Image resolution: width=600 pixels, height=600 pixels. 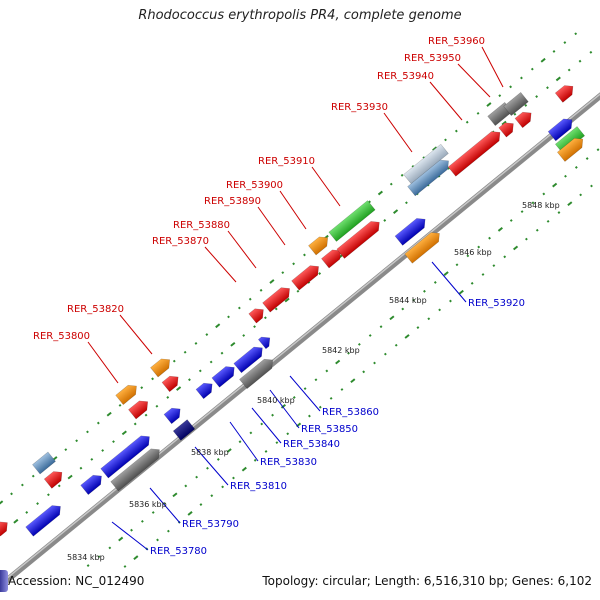 I want to click on gene-label-RER_53880: RER_53880, so click(x=201, y=225).